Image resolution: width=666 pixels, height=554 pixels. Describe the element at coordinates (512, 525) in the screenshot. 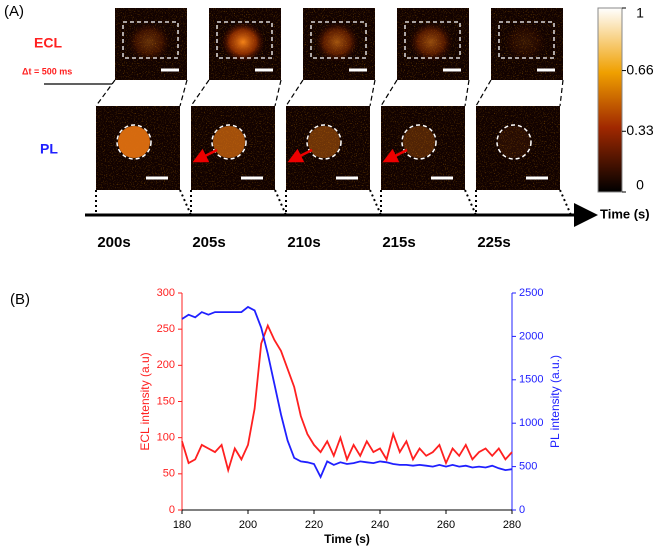

I see `x-tick-label: 280` at that location.